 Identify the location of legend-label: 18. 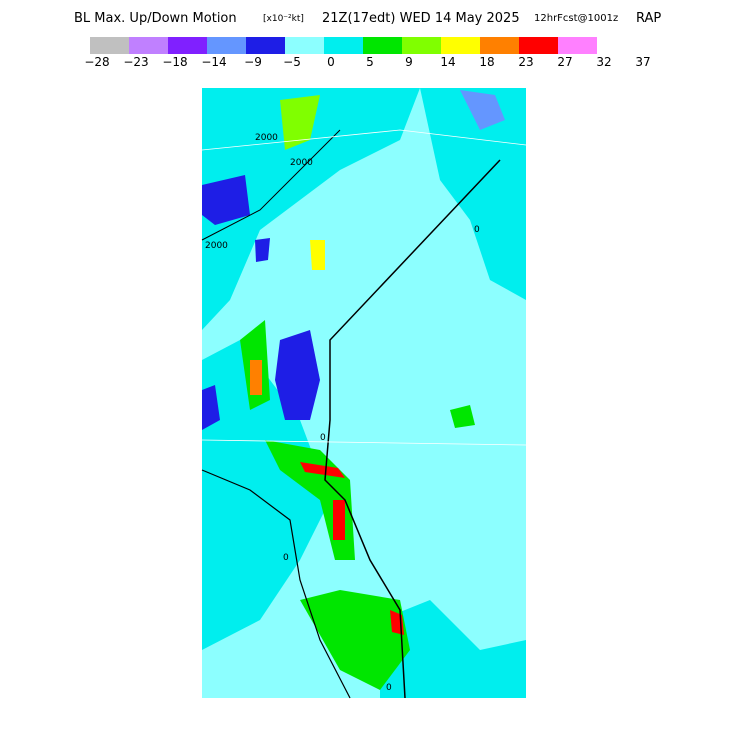
(486, 62).